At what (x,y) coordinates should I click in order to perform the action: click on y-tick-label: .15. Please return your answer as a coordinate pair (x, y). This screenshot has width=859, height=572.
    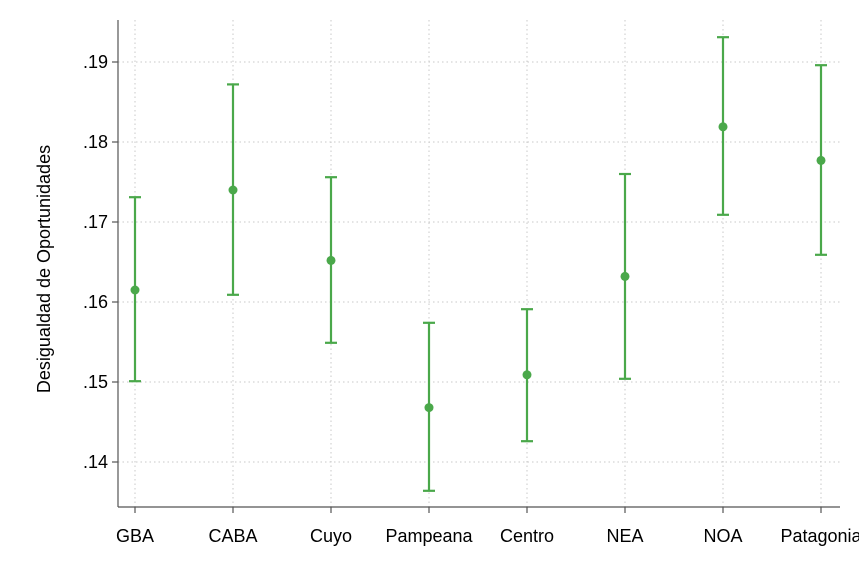
    Looking at the image, I should click on (95, 382).